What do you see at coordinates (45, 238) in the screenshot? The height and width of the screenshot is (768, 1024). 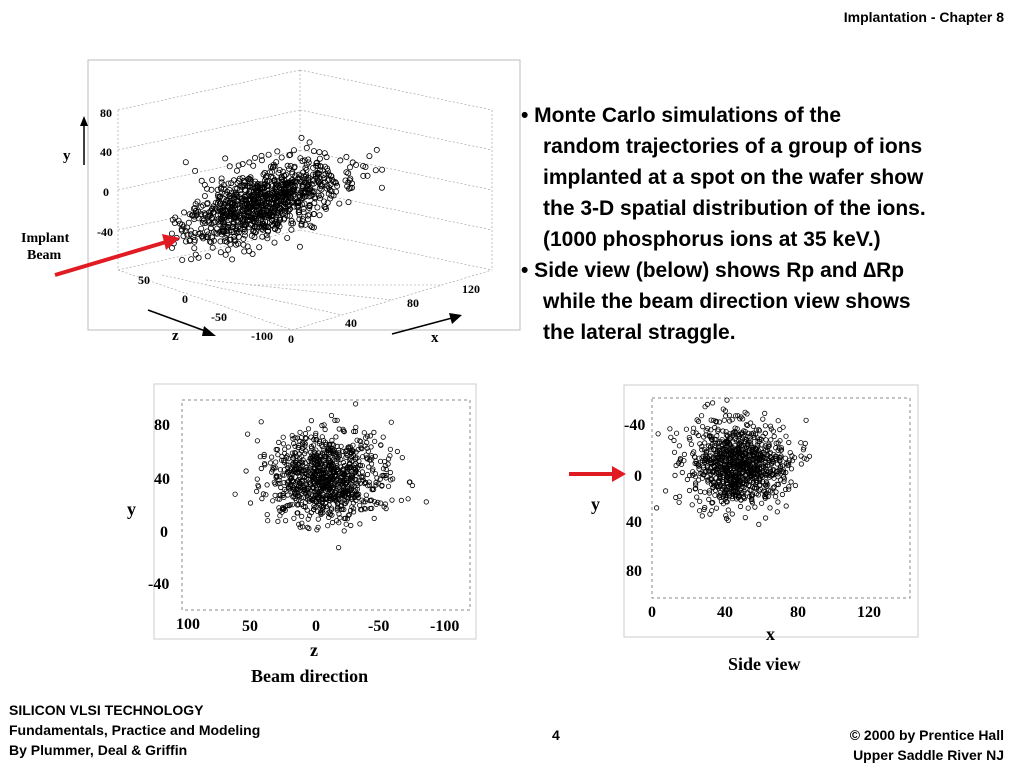 I see `implant-beam-label-1: Implant` at bounding box center [45, 238].